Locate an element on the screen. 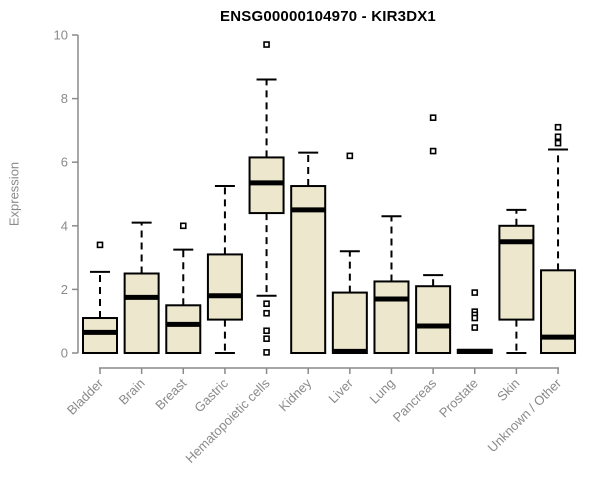 This screenshot has width=600, height=500. boxplot-lung is located at coordinates (391, 285).